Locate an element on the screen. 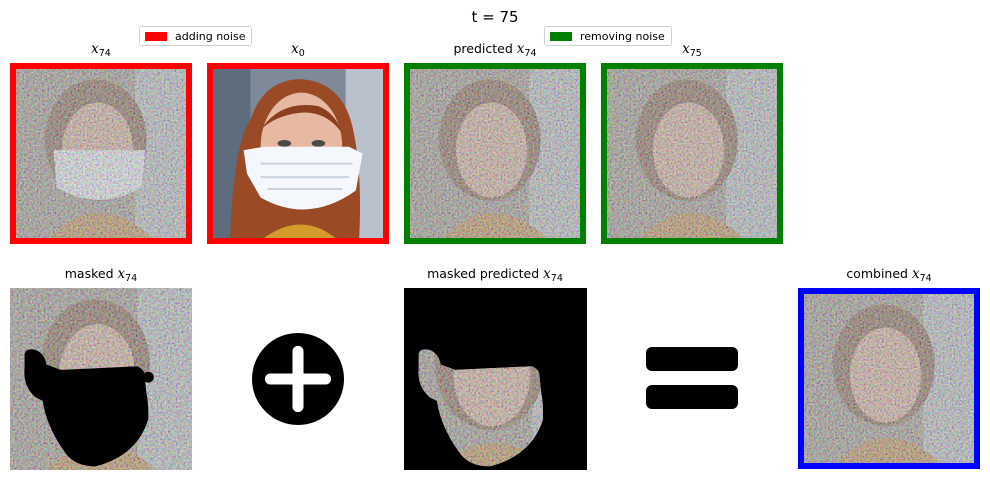 The width and height of the screenshot is (990, 480). image-masked-x74 is located at coordinates (101, 379).